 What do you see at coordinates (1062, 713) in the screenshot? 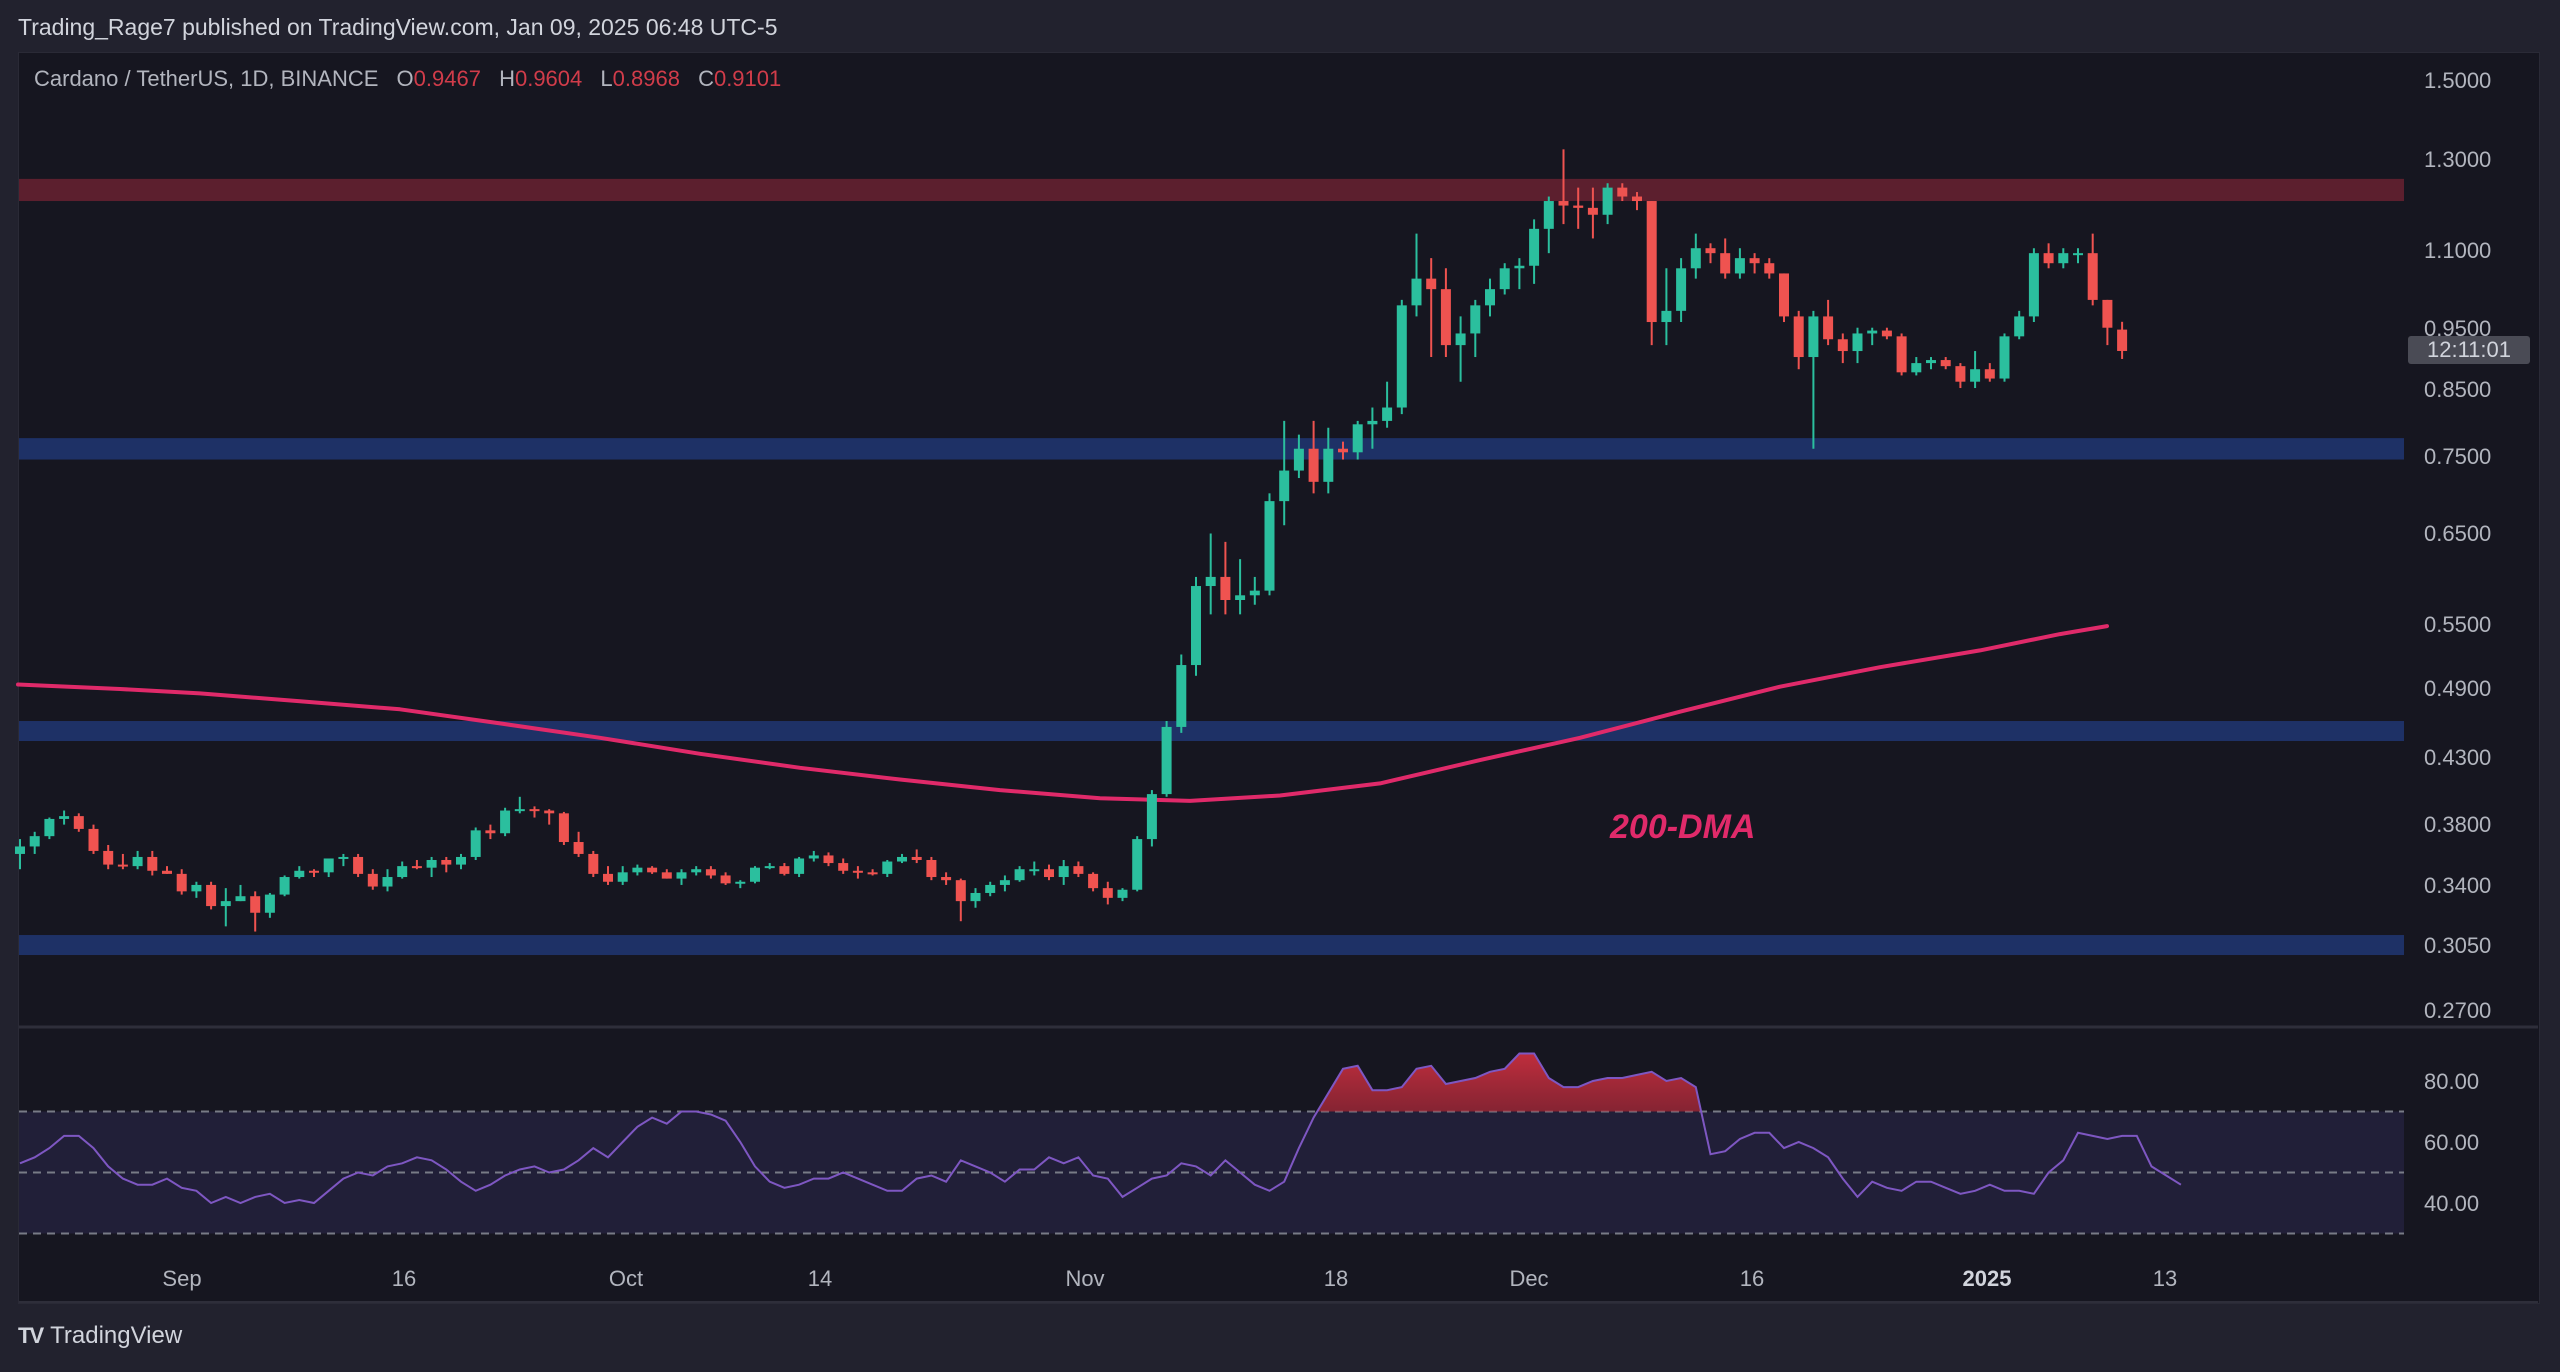
I see `dma-200-line` at bounding box center [1062, 713].